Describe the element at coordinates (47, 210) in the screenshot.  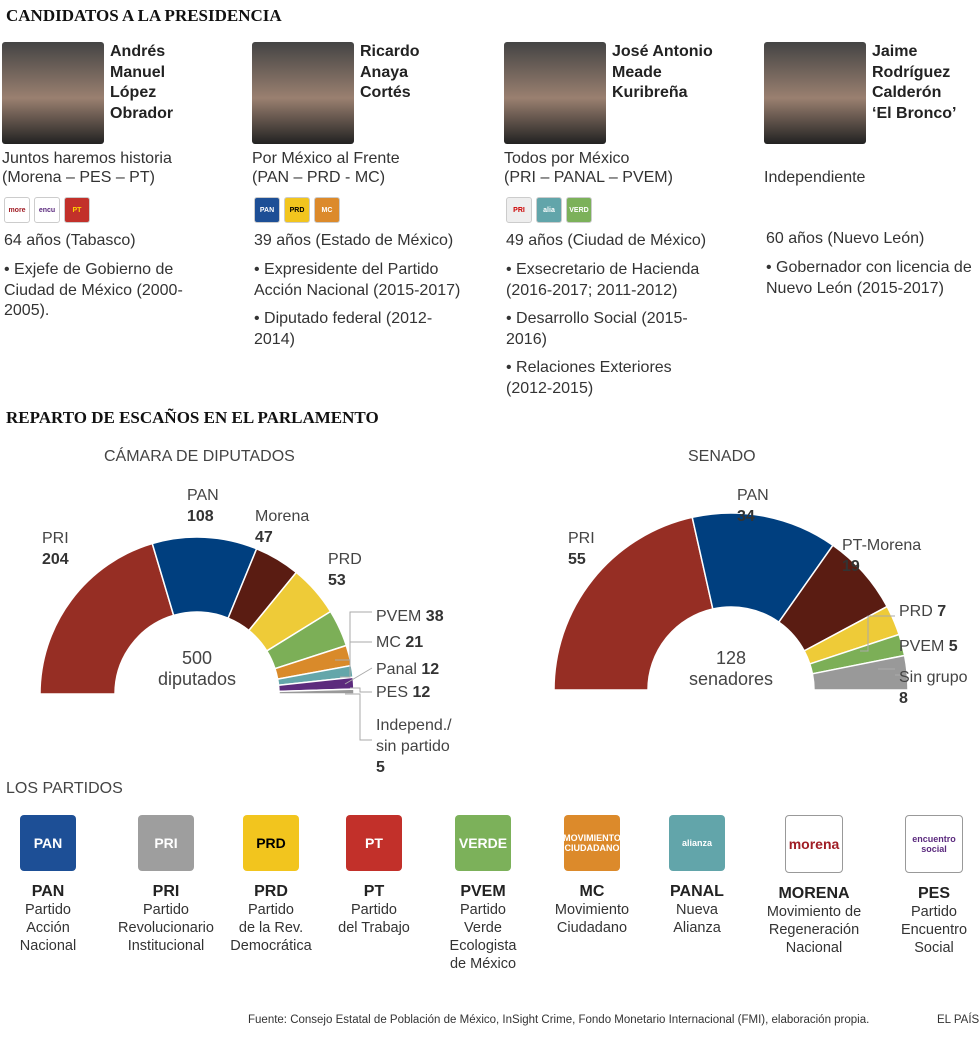
I see `party-logo-icon: encu` at that location.